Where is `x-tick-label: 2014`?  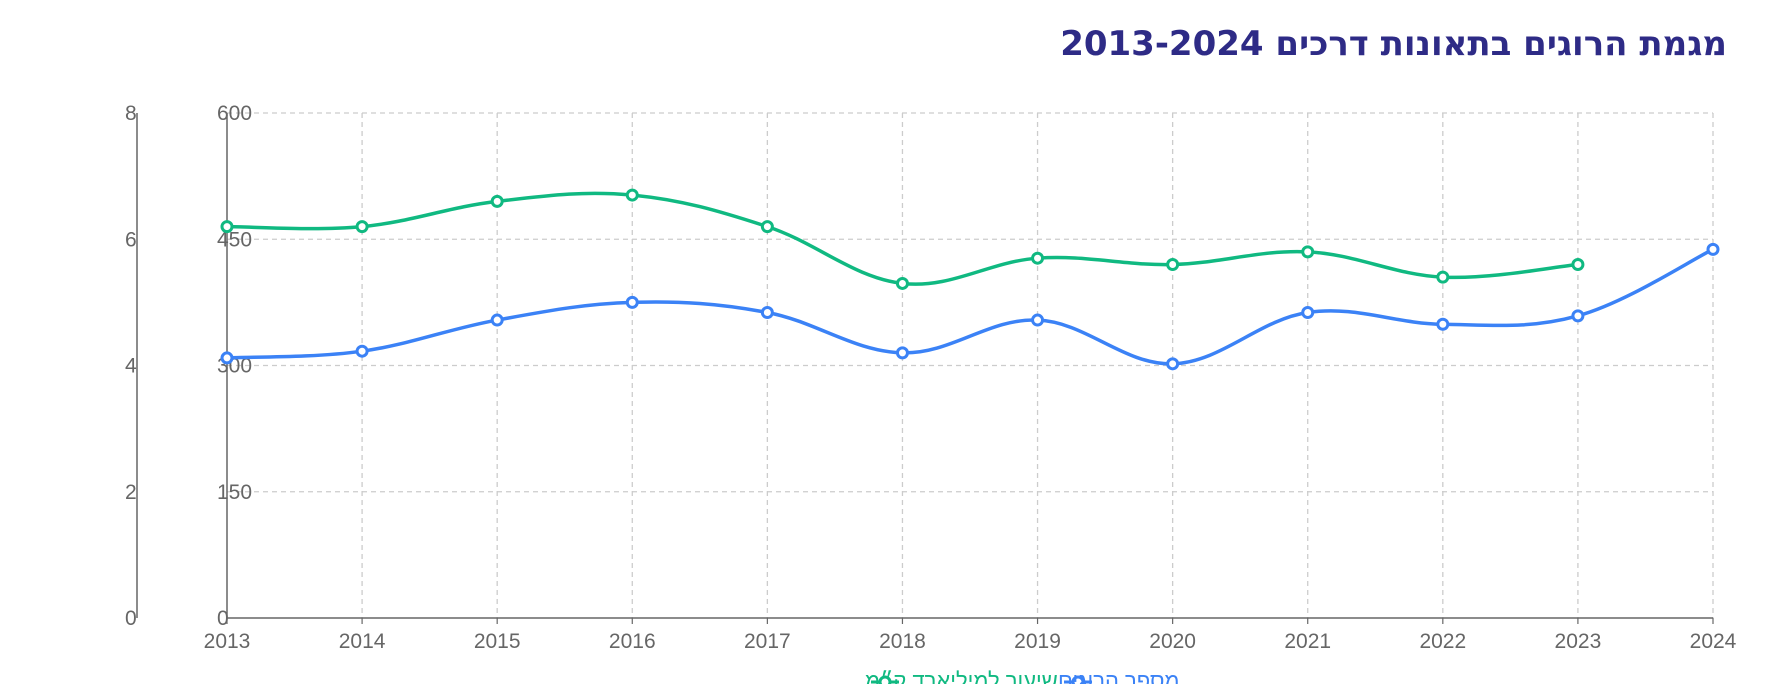 x-tick-label: 2014 is located at coordinates (362, 641).